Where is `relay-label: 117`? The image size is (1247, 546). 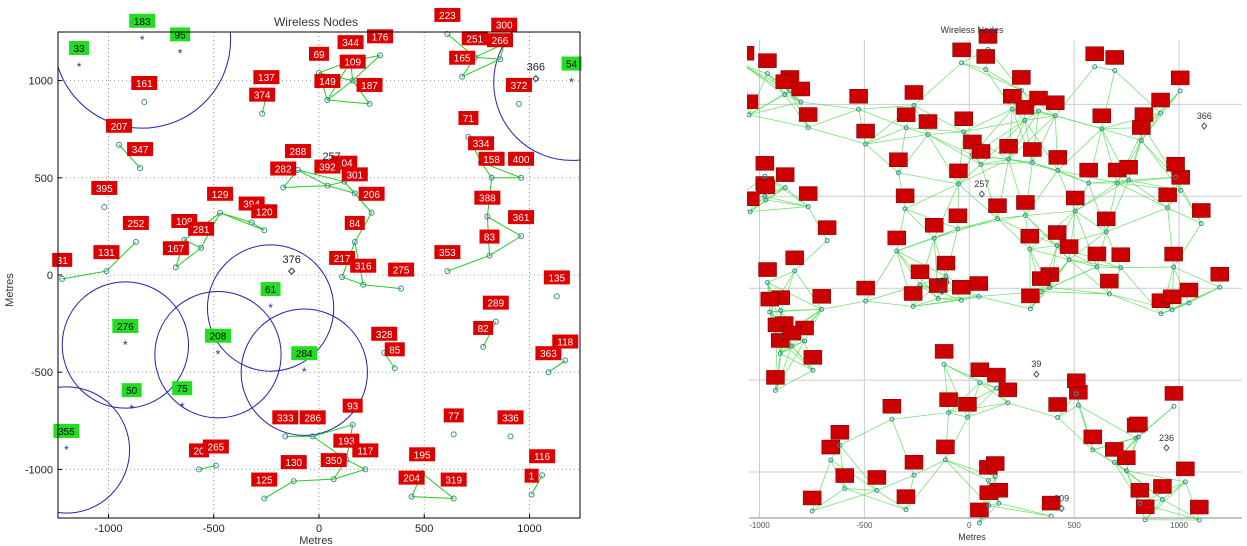 relay-label: 117 is located at coordinates (365, 451).